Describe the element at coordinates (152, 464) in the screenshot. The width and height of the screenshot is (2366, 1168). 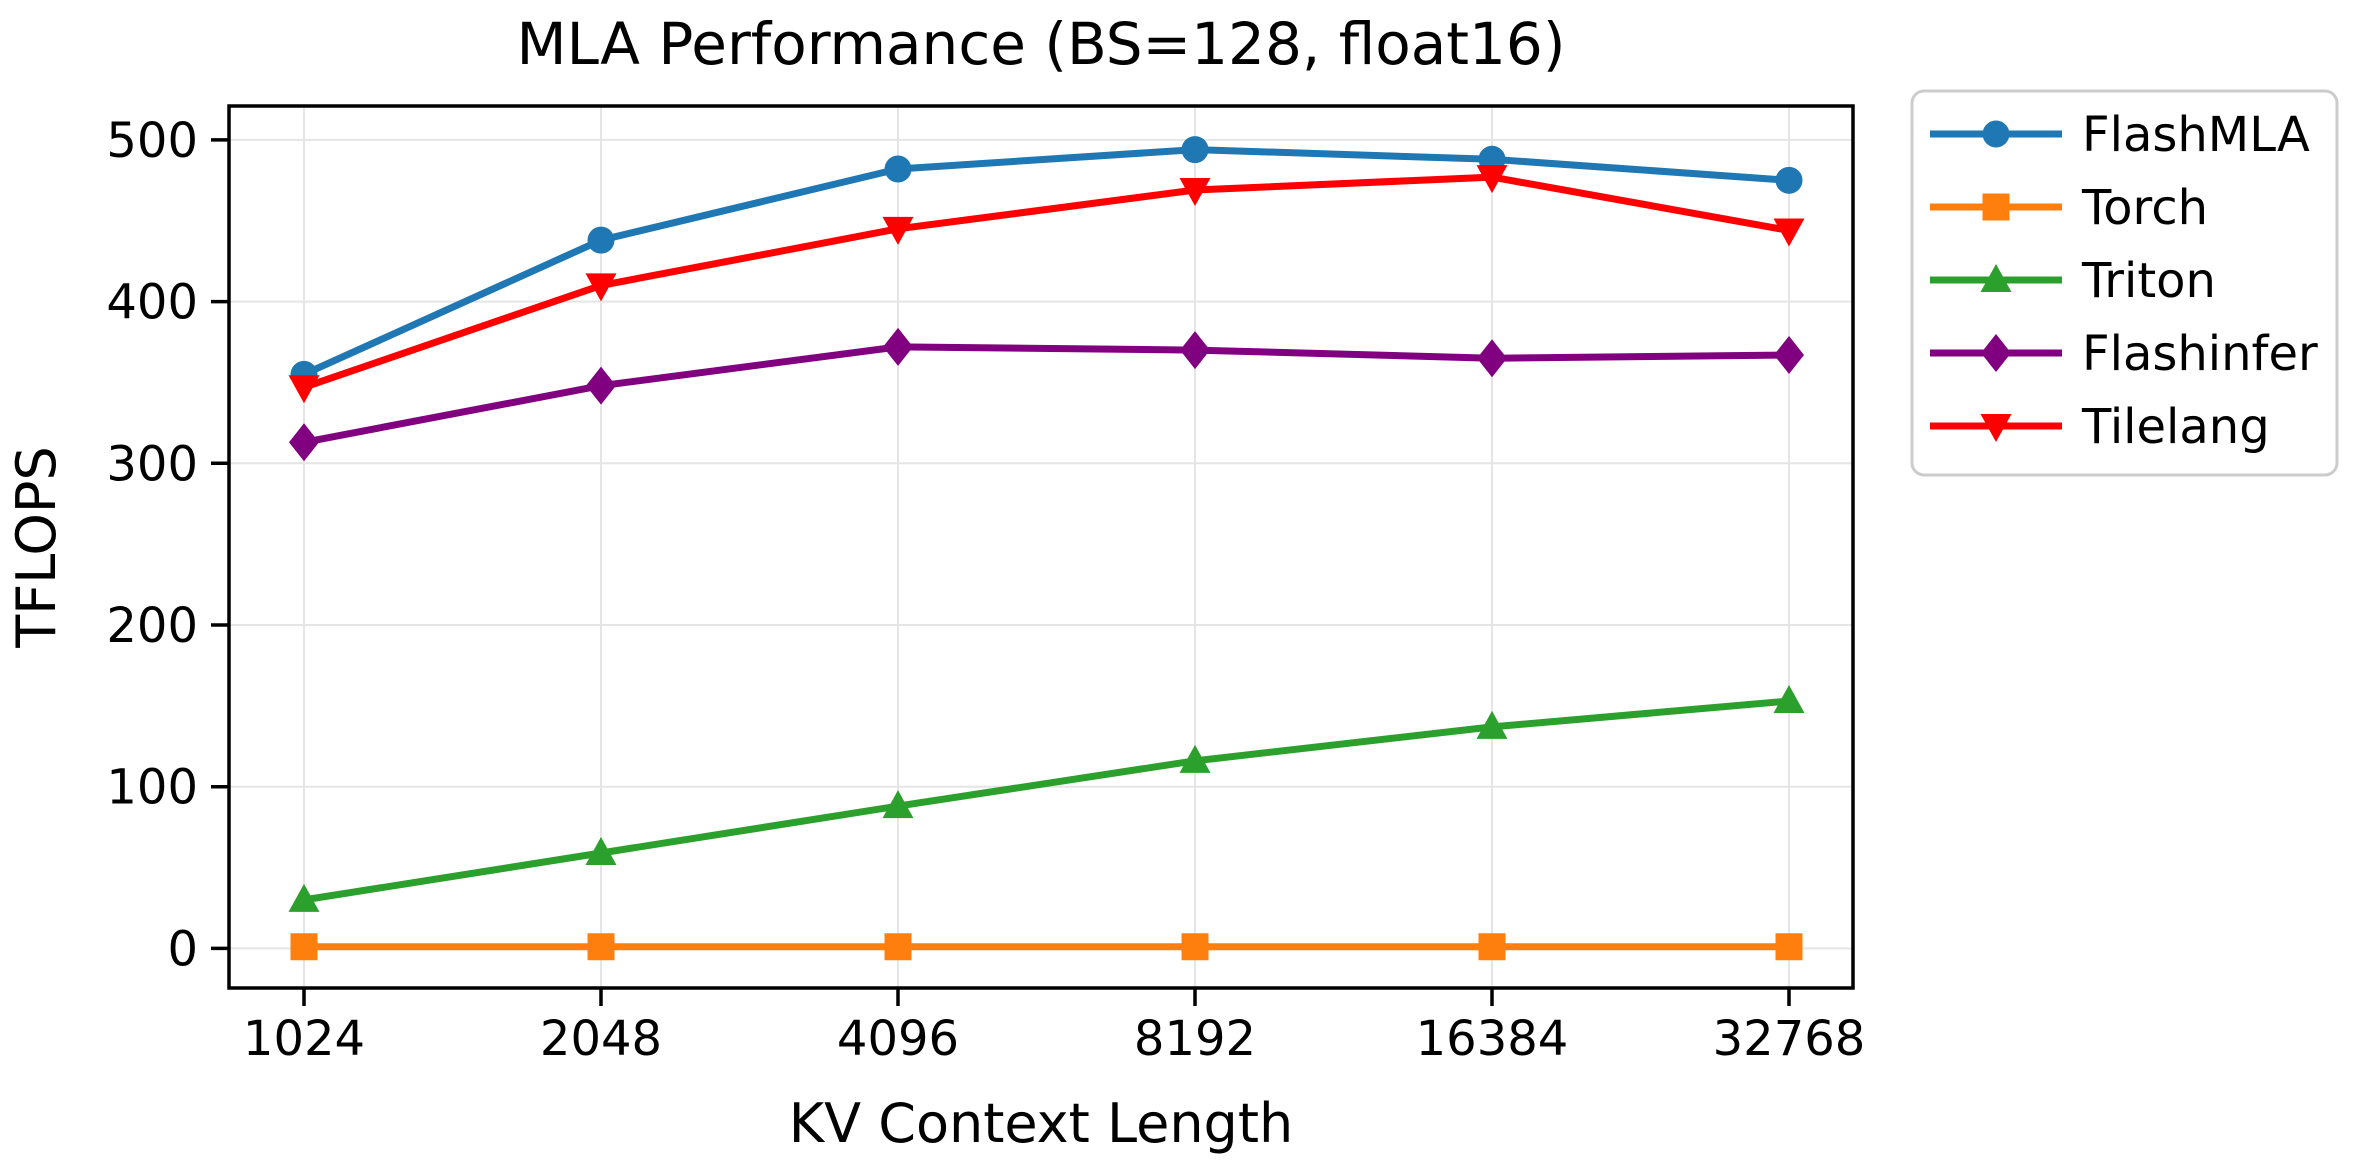
I see `y-tick-label: 300` at that location.